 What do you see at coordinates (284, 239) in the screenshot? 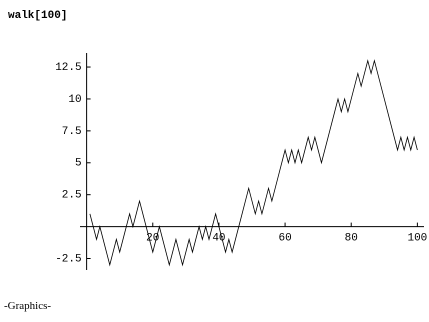
I see `x-tick-label: 60` at bounding box center [284, 239].